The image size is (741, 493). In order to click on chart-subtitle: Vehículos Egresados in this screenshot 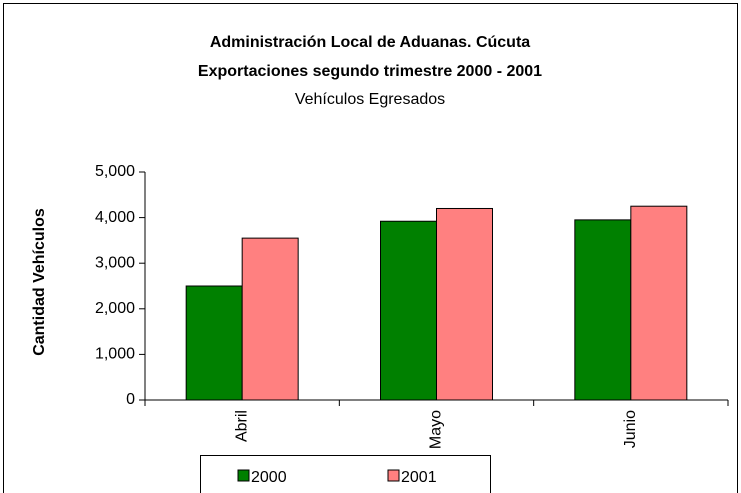, I will do `click(370, 99)`.